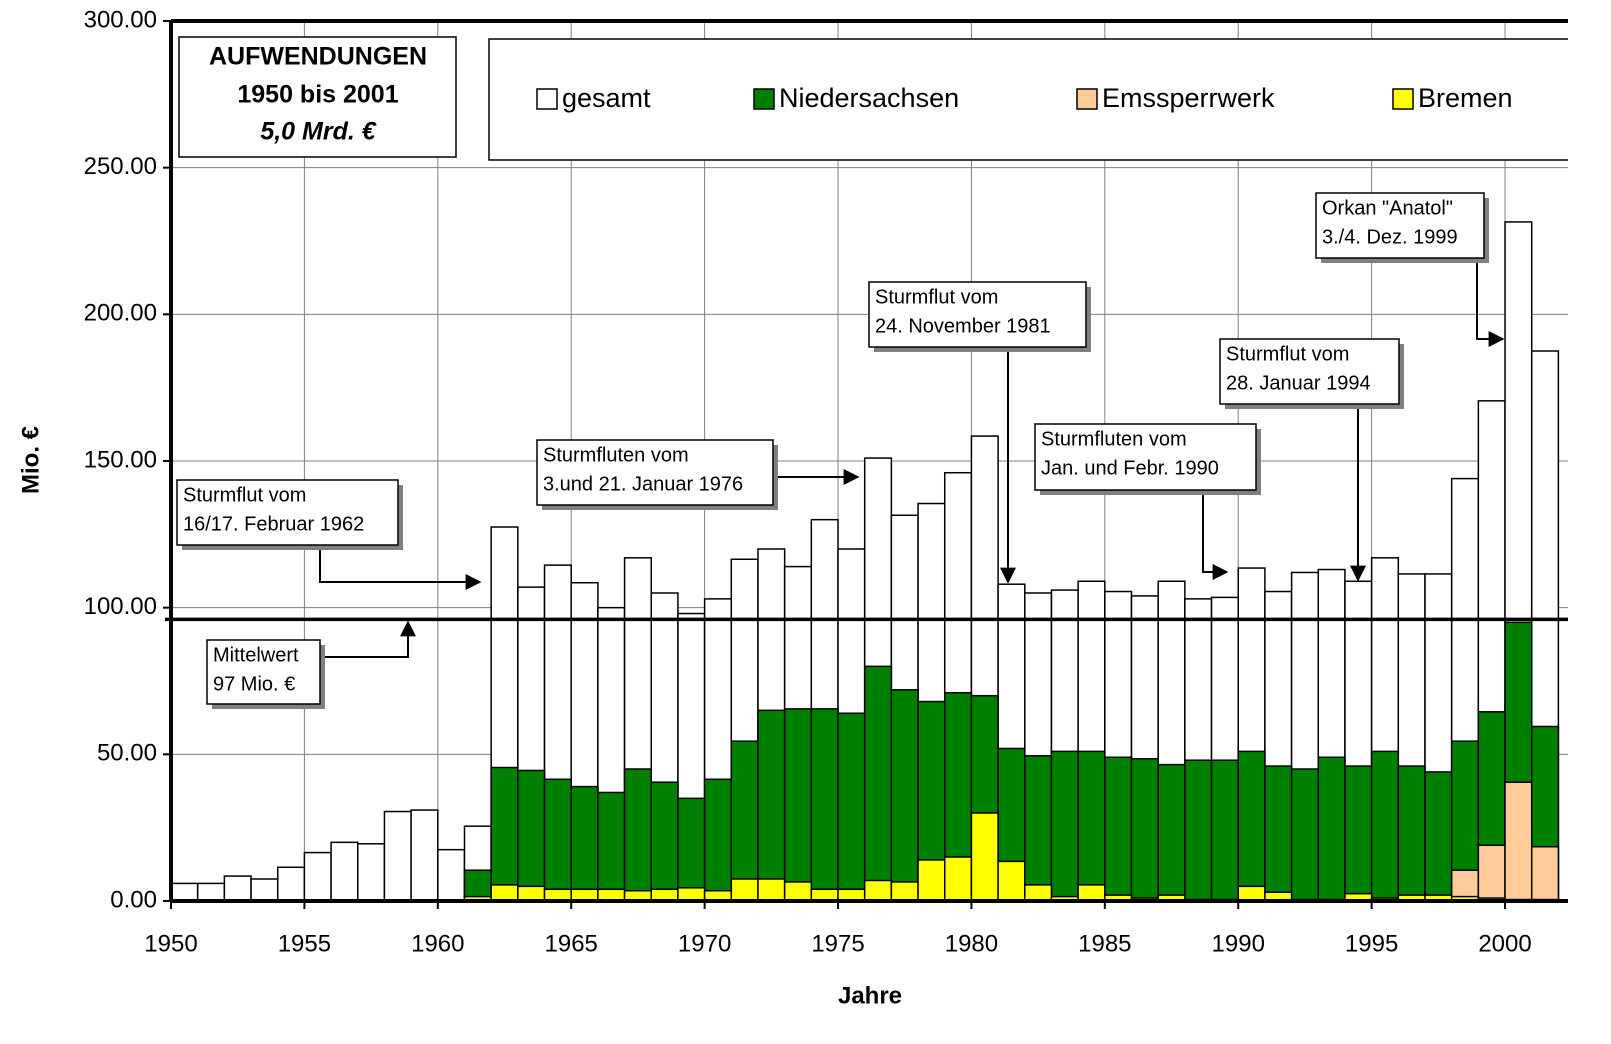  I want to click on y-tick-label: 100.00, so click(120, 606).